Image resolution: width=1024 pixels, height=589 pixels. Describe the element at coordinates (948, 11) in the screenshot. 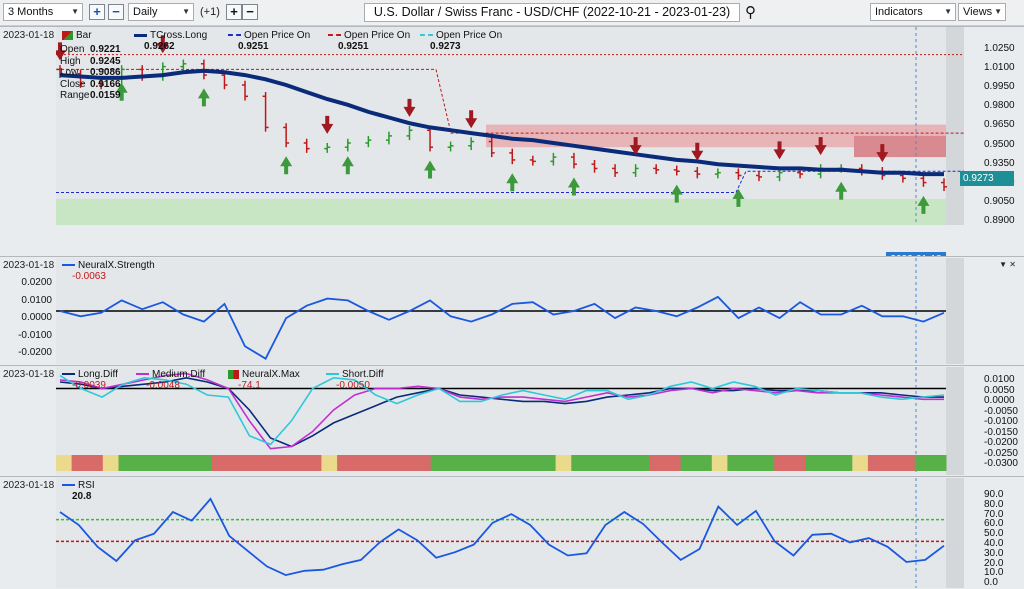

I see `chevron-down-icon: ▼` at that location.